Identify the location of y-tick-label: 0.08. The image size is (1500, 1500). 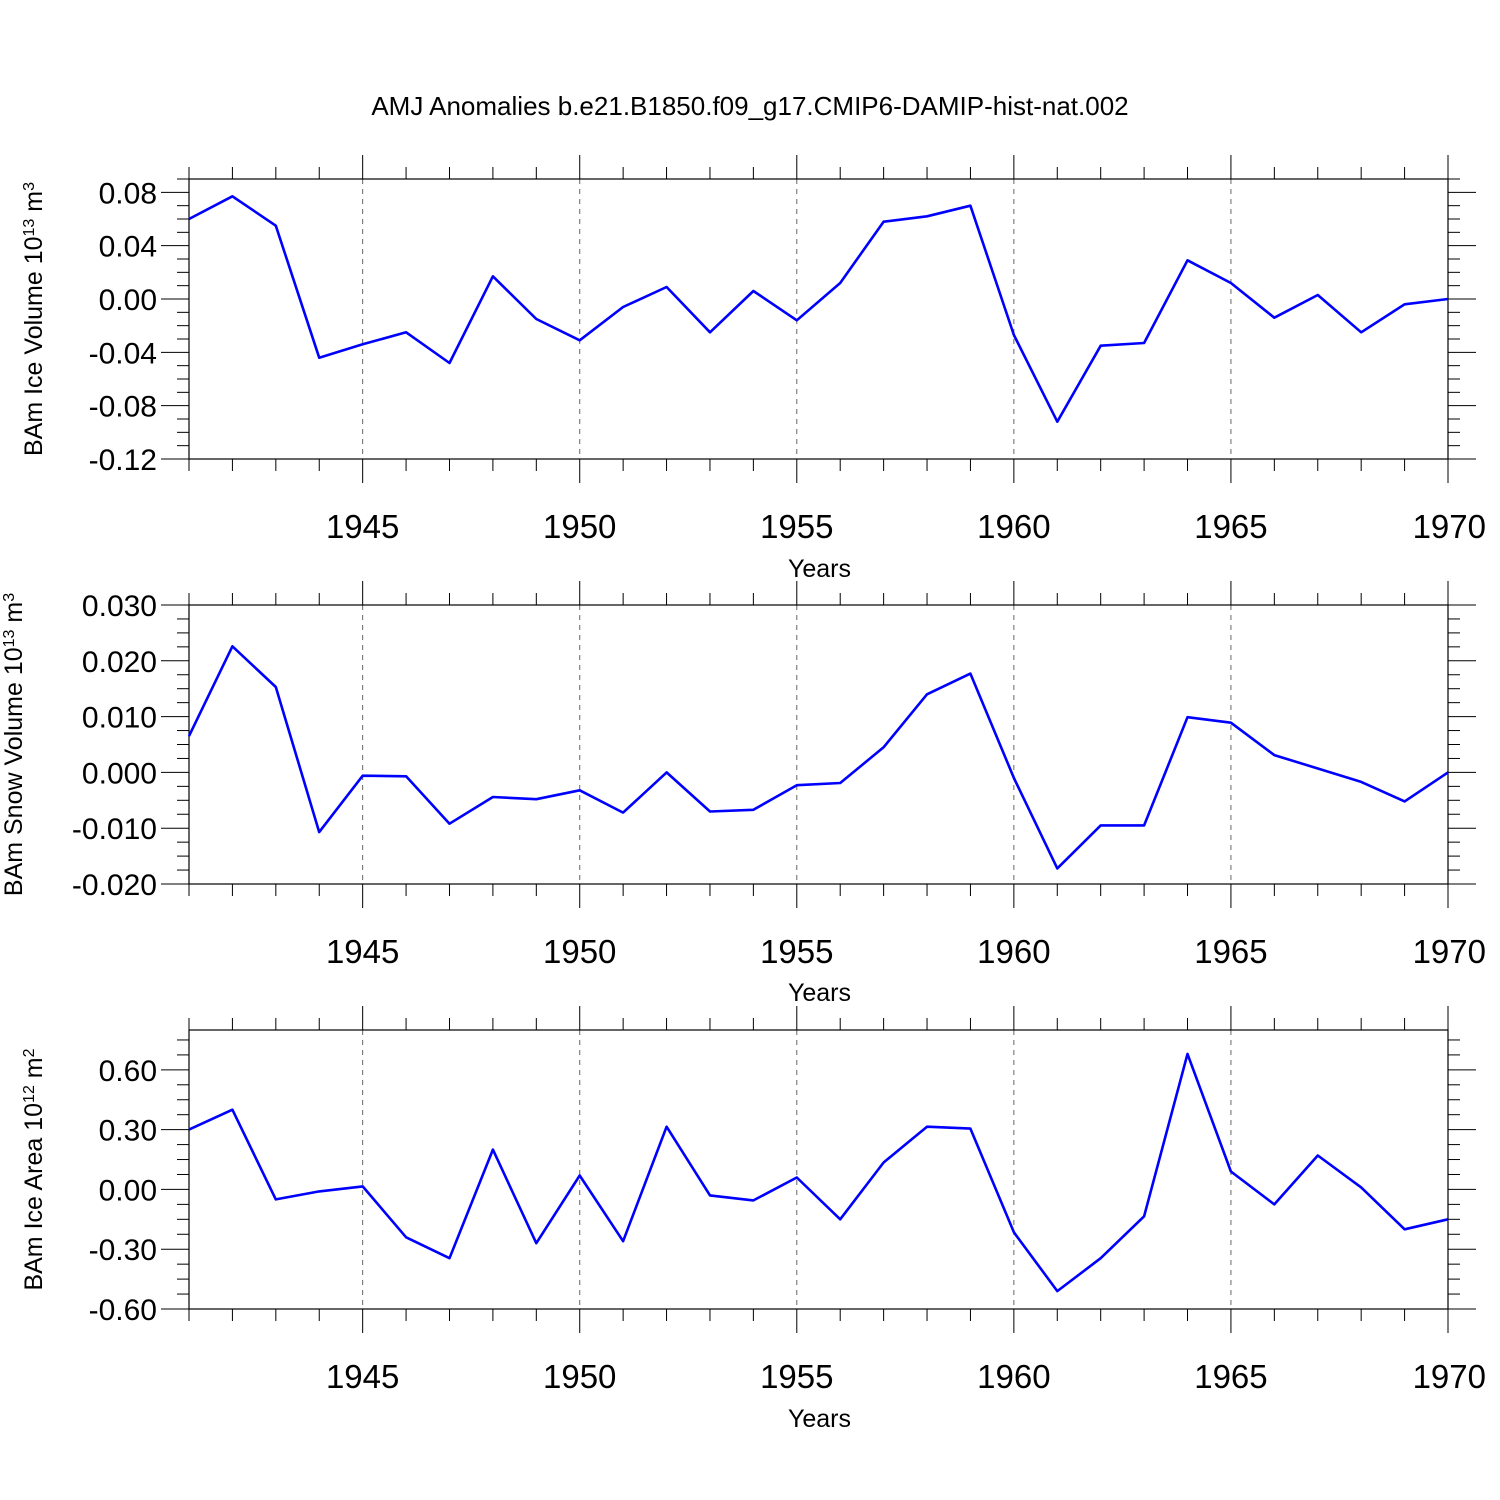
(128, 193).